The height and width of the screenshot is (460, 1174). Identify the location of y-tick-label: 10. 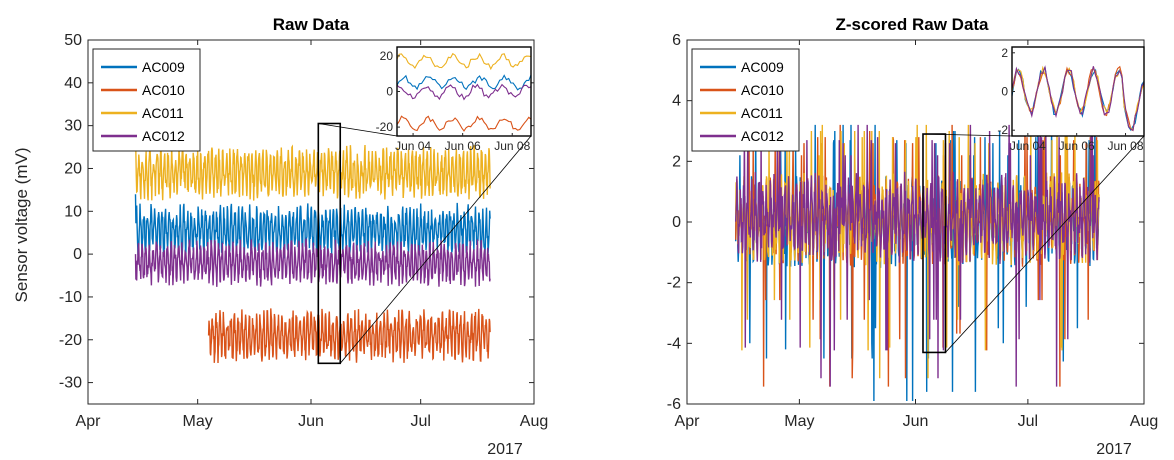
(73, 211).